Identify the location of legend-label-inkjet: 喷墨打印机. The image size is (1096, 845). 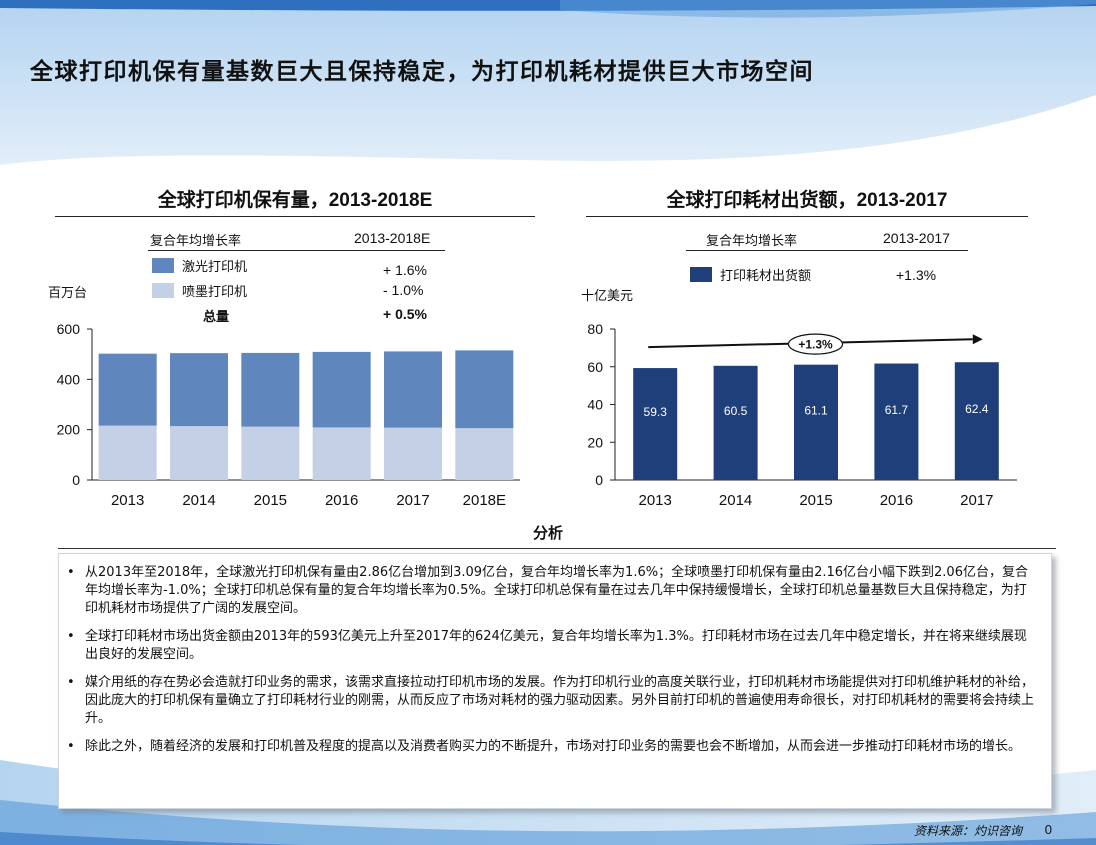
(215, 292).